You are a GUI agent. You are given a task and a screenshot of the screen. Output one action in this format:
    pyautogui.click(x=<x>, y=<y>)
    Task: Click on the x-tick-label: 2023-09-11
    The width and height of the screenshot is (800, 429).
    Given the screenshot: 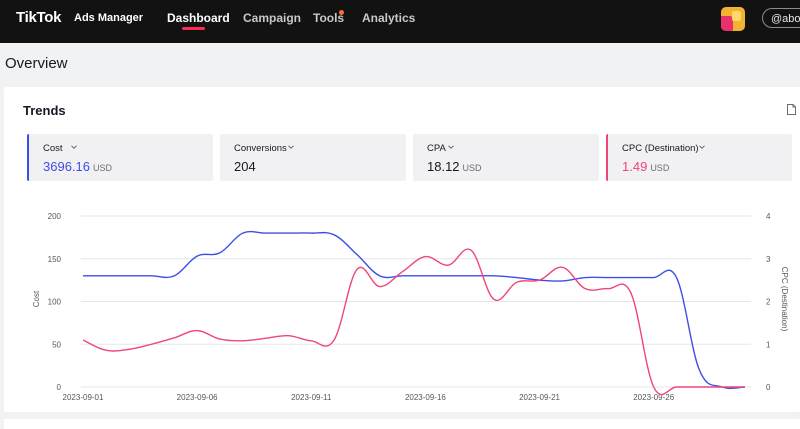 What is the action you would take?
    pyautogui.click(x=311, y=397)
    